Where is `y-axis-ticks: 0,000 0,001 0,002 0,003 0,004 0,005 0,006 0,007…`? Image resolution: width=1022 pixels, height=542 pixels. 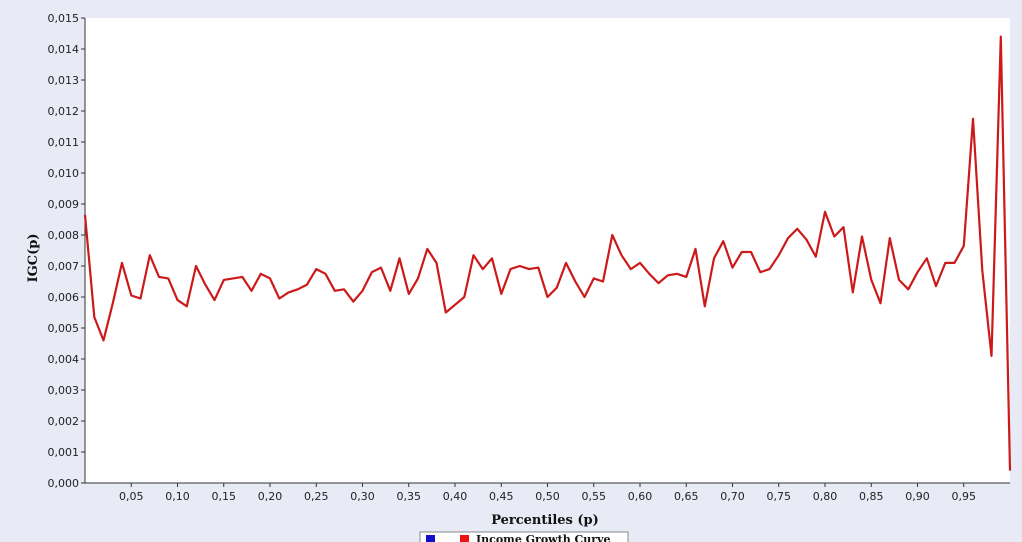 y-axis-ticks: 0,000 0,001 0,002 0,003 0,004 0,005 0,006 0,007… is located at coordinates (66, 251).